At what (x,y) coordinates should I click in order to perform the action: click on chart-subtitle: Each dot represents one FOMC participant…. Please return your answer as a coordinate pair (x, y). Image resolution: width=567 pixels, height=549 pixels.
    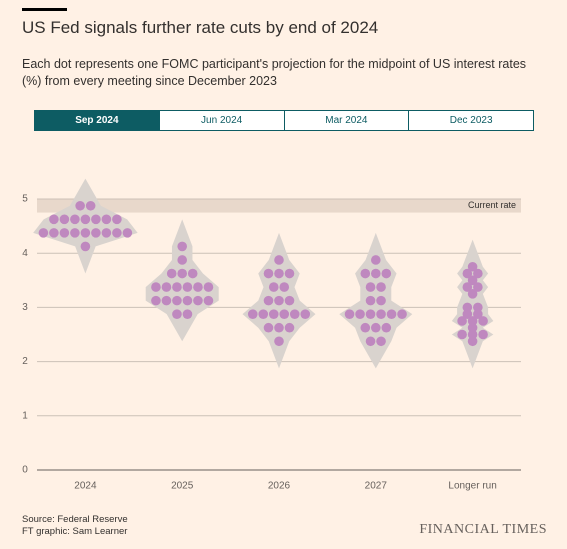
    Looking at the image, I should click on (274, 72).